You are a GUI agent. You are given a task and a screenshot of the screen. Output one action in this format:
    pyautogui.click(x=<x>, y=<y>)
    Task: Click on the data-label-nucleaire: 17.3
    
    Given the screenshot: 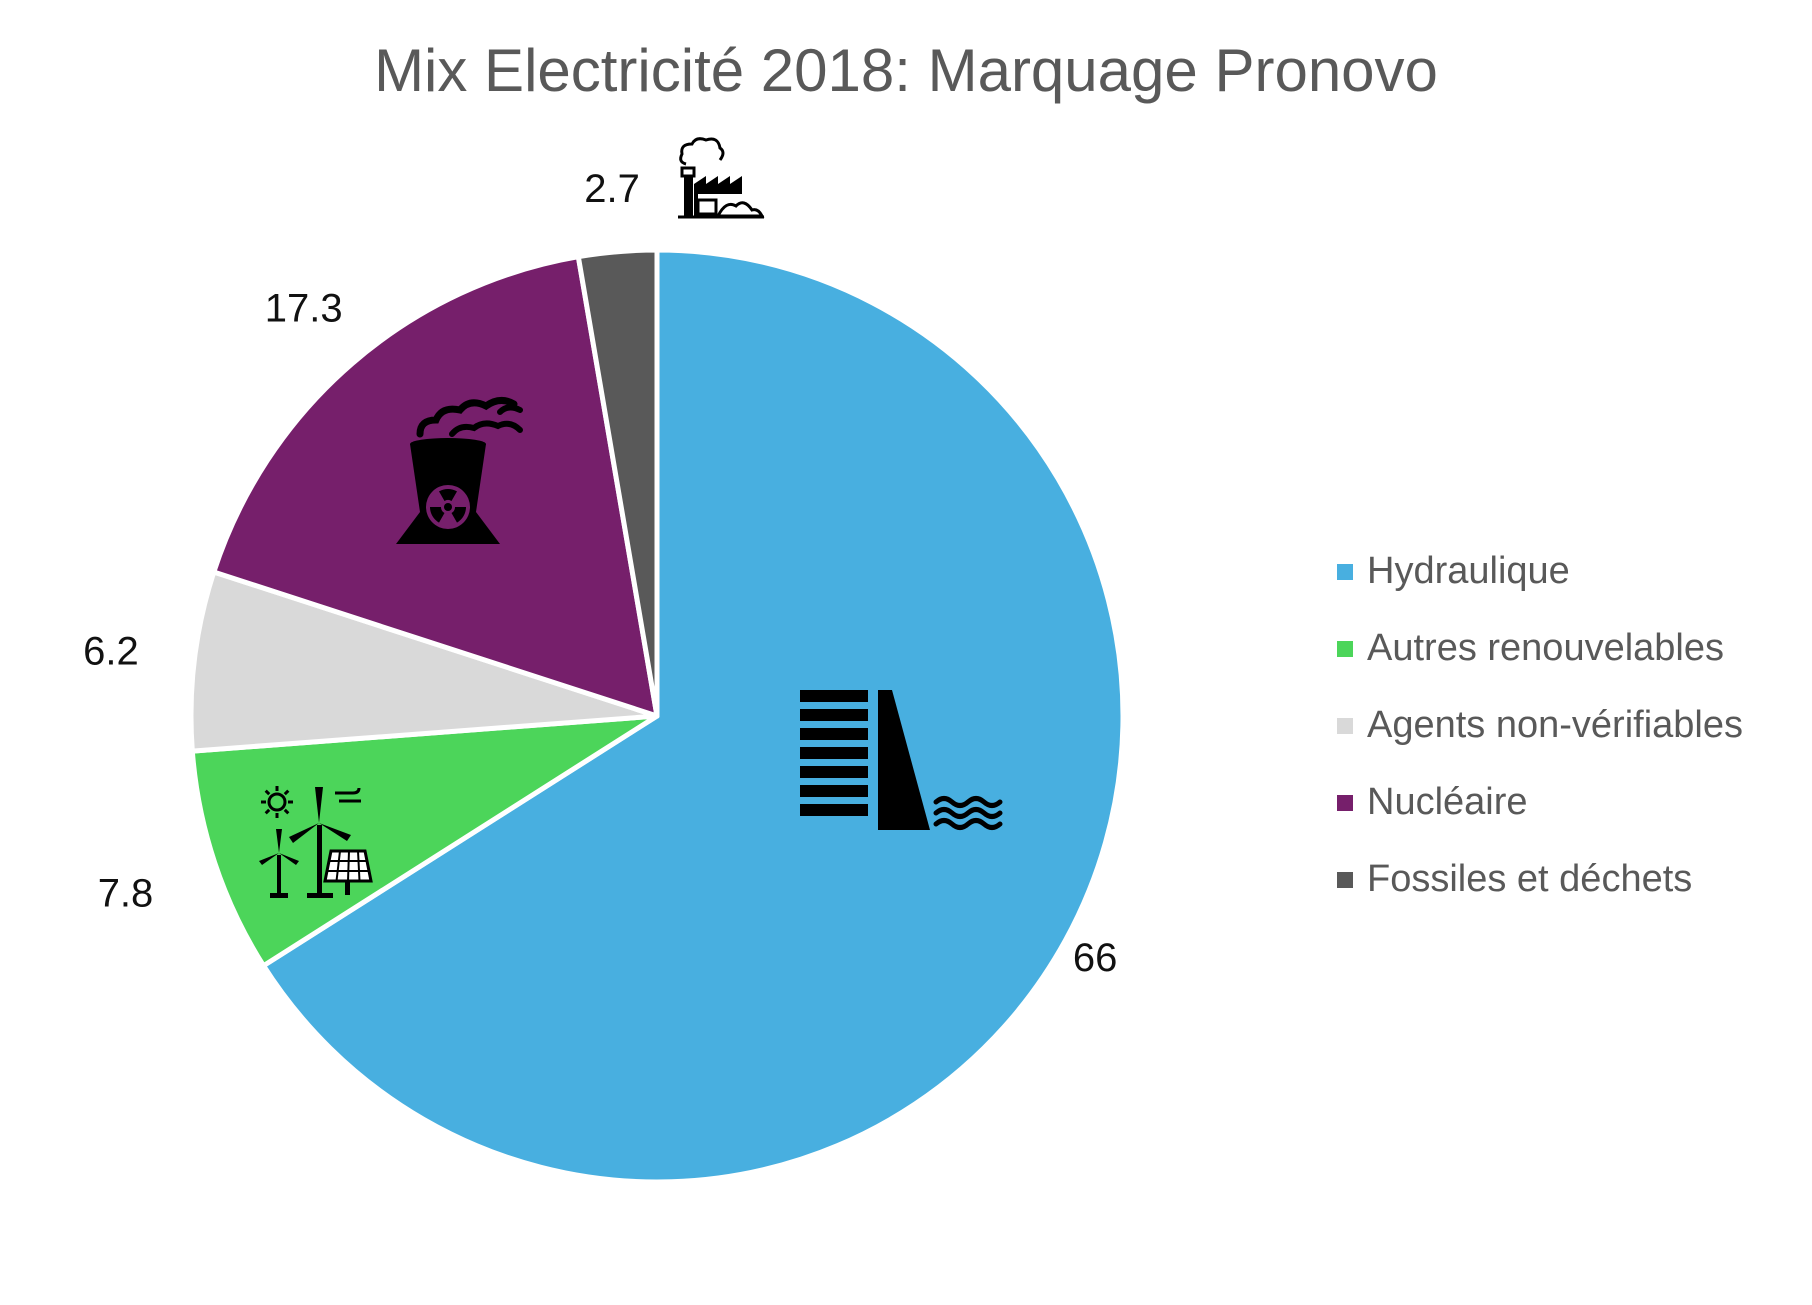 What is the action you would take?
    pyautogui.click(x=304, y=309)
    